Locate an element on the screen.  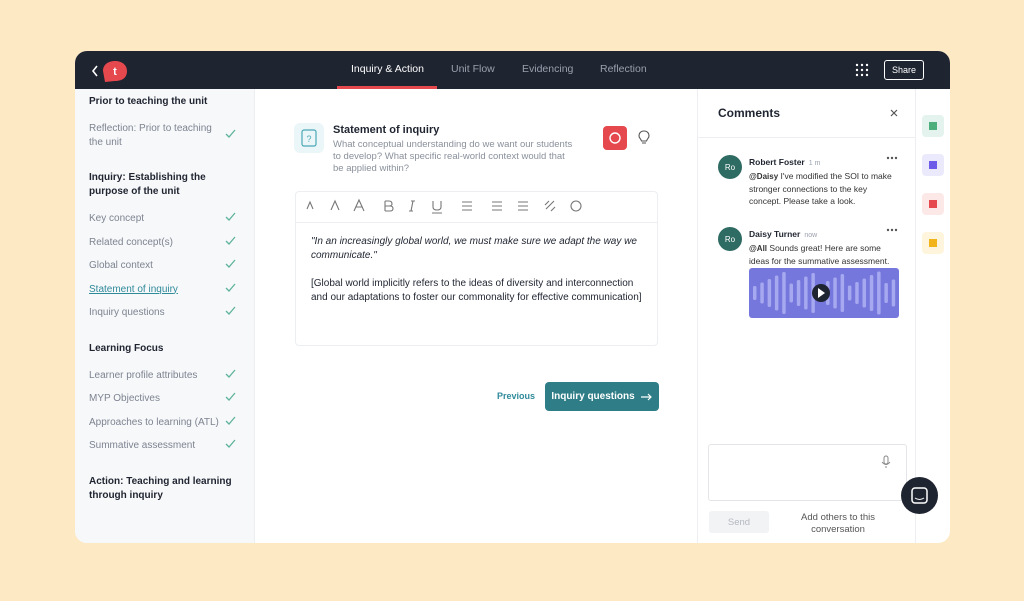
add-others-link: Add others to this conversation is located at coordinates (838, 523).